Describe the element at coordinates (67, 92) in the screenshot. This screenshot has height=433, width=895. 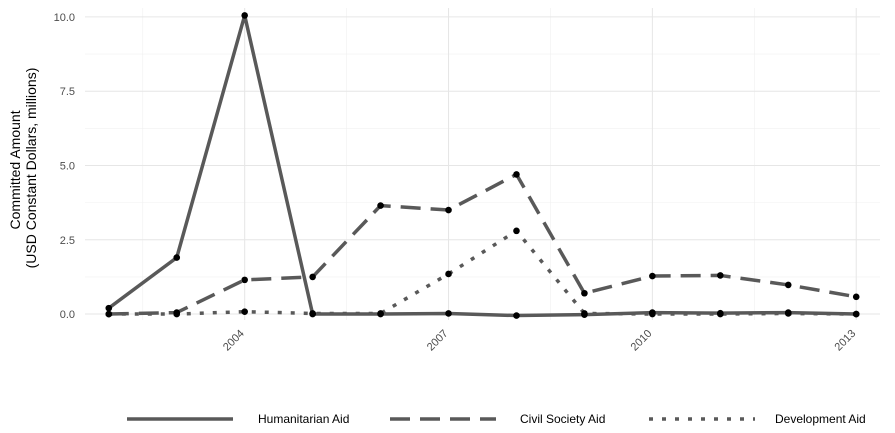
I see `y-tick-label: 7.5` at that location.